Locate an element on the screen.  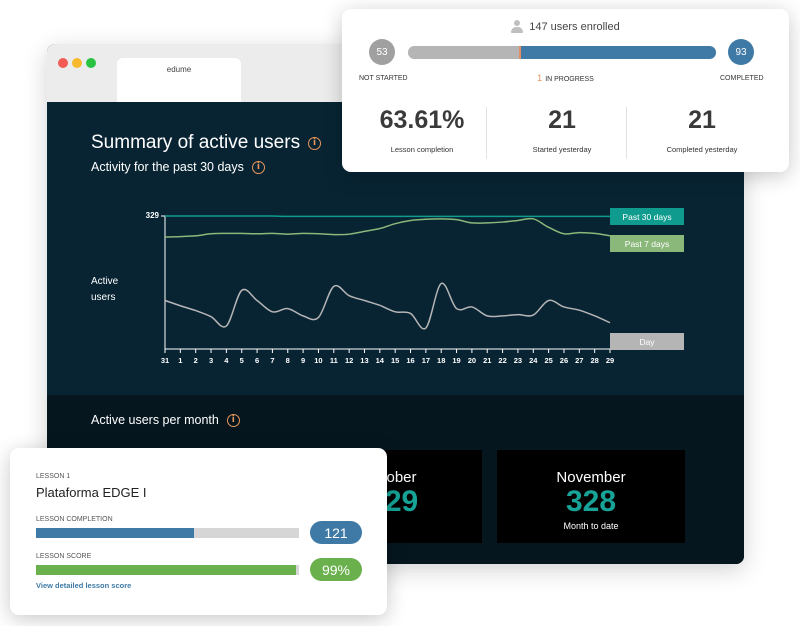
x-tick-label: 23 is located at coordinates (518, 360).